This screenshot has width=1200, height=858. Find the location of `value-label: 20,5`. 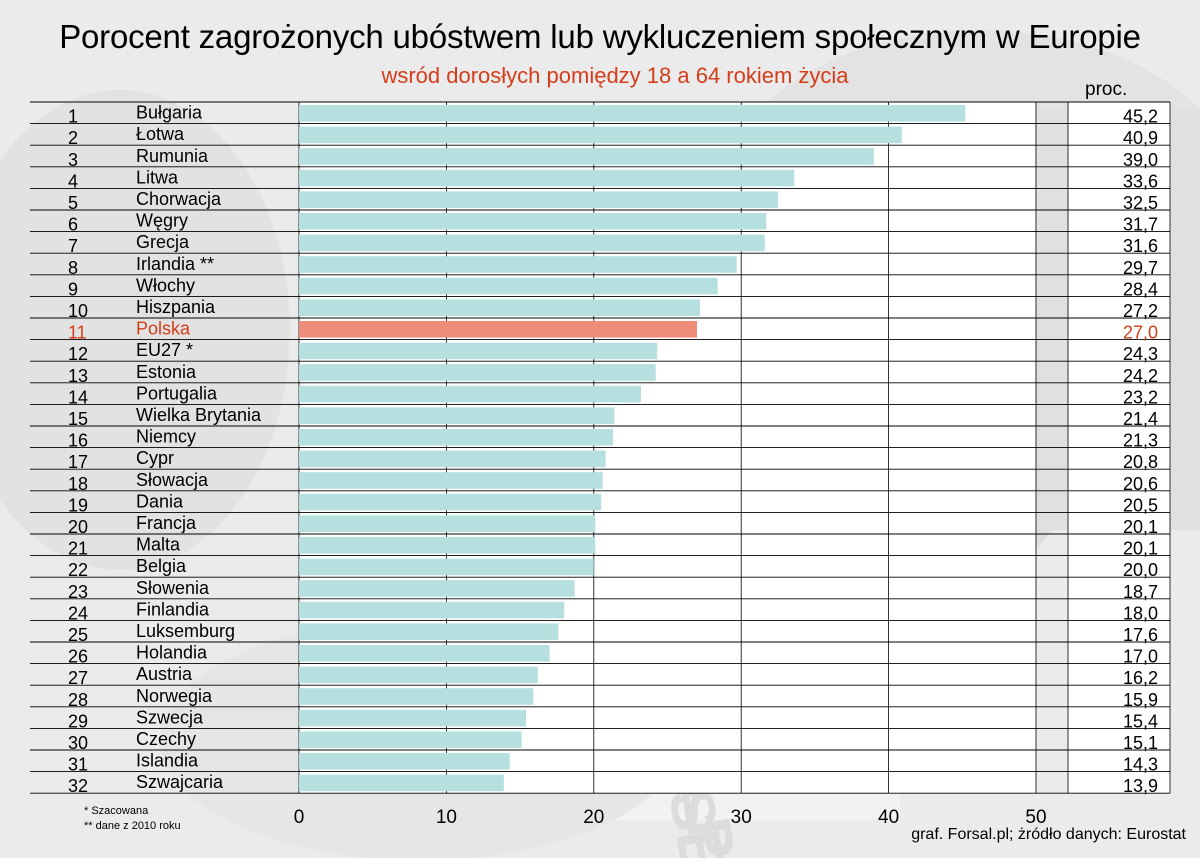

value-label: 20,5 is located at coordinates (1140, 505).